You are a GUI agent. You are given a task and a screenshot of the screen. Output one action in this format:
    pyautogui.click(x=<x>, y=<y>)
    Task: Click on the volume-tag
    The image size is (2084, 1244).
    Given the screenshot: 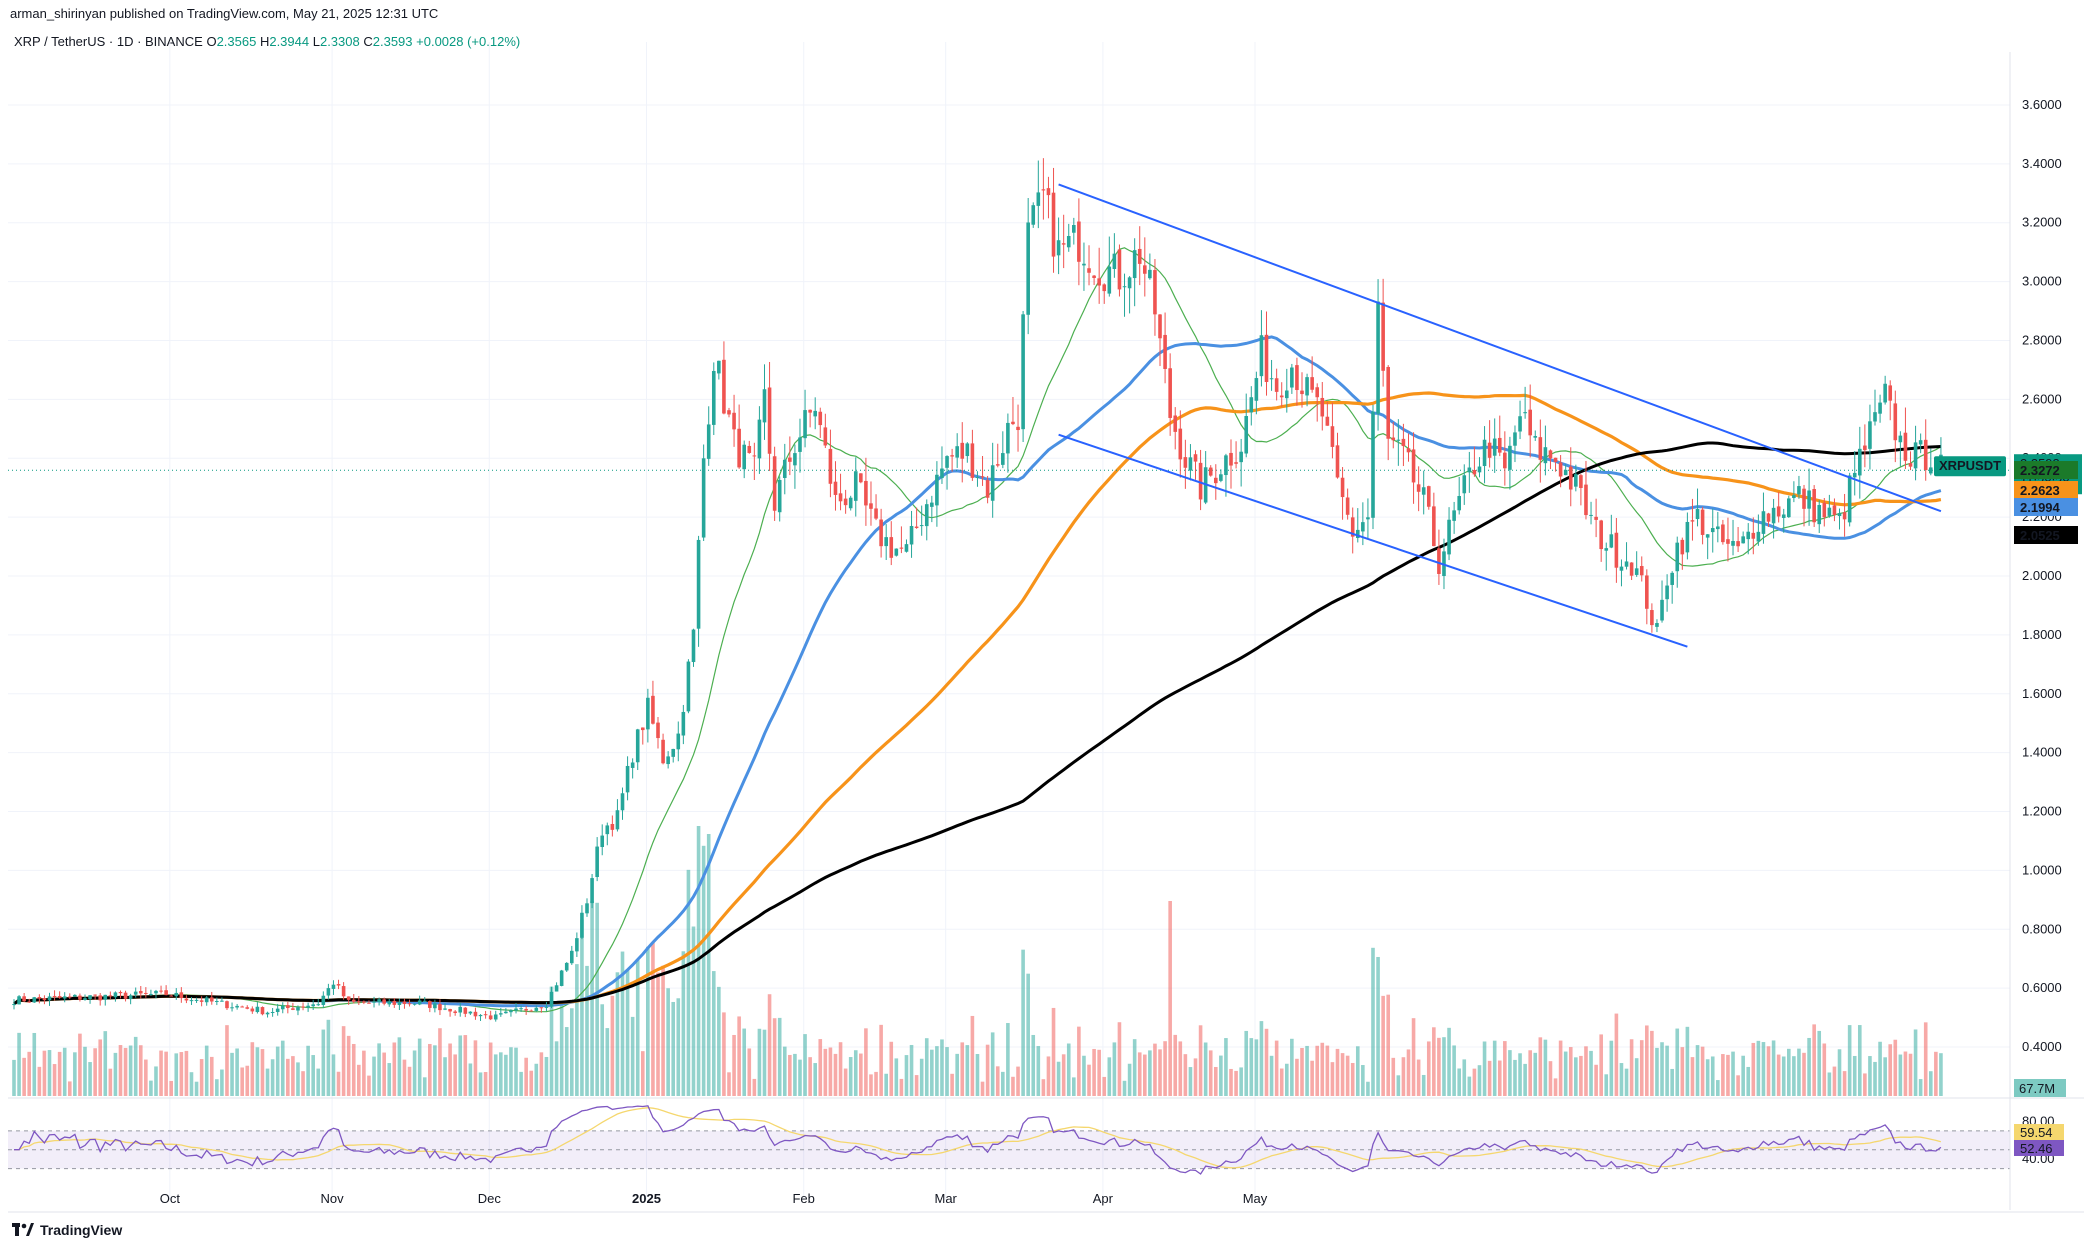 What is the action you would take?
    pyautogui.click(x=2040, y=1088)
    